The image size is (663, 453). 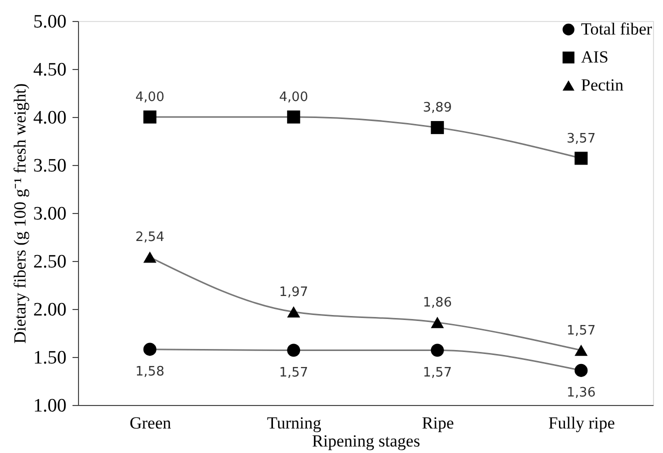 What do you see at coordinates (20, 213) in the screenshot?
I see `y-axis-title: Dietary fibers (g 100 g⁻¹ fresh weight)` at bounding box center [20, 213].